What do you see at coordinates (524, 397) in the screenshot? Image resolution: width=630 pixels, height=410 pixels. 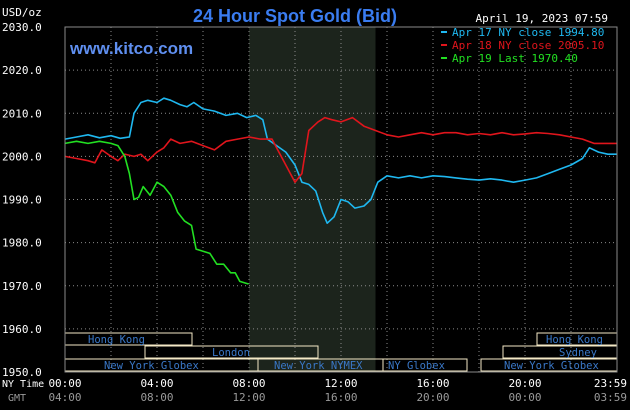 I see `x-tick-label-gmt: 00:00` at bounding box center [524, 397].